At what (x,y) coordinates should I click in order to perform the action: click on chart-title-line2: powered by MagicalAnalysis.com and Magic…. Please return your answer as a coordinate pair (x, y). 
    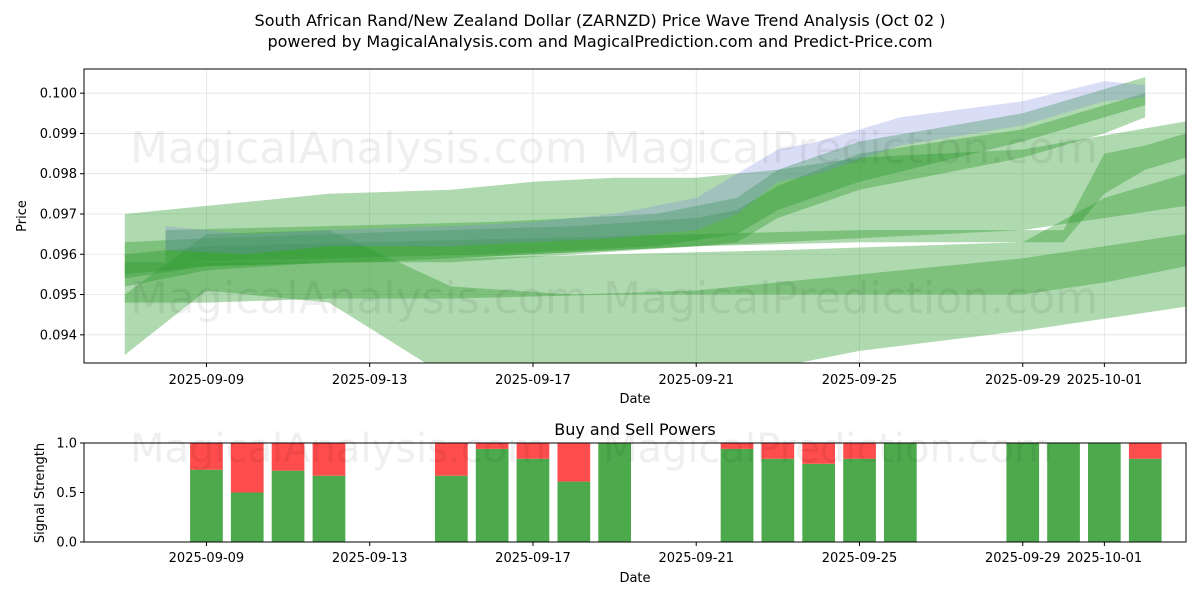
    Looking at the image, I should click on (599, 41).